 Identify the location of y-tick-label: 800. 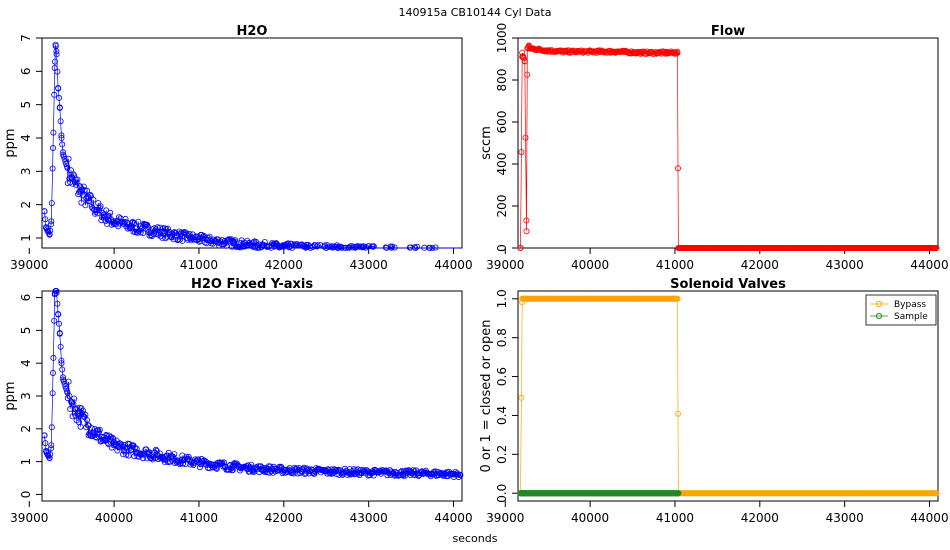
(502, 80).